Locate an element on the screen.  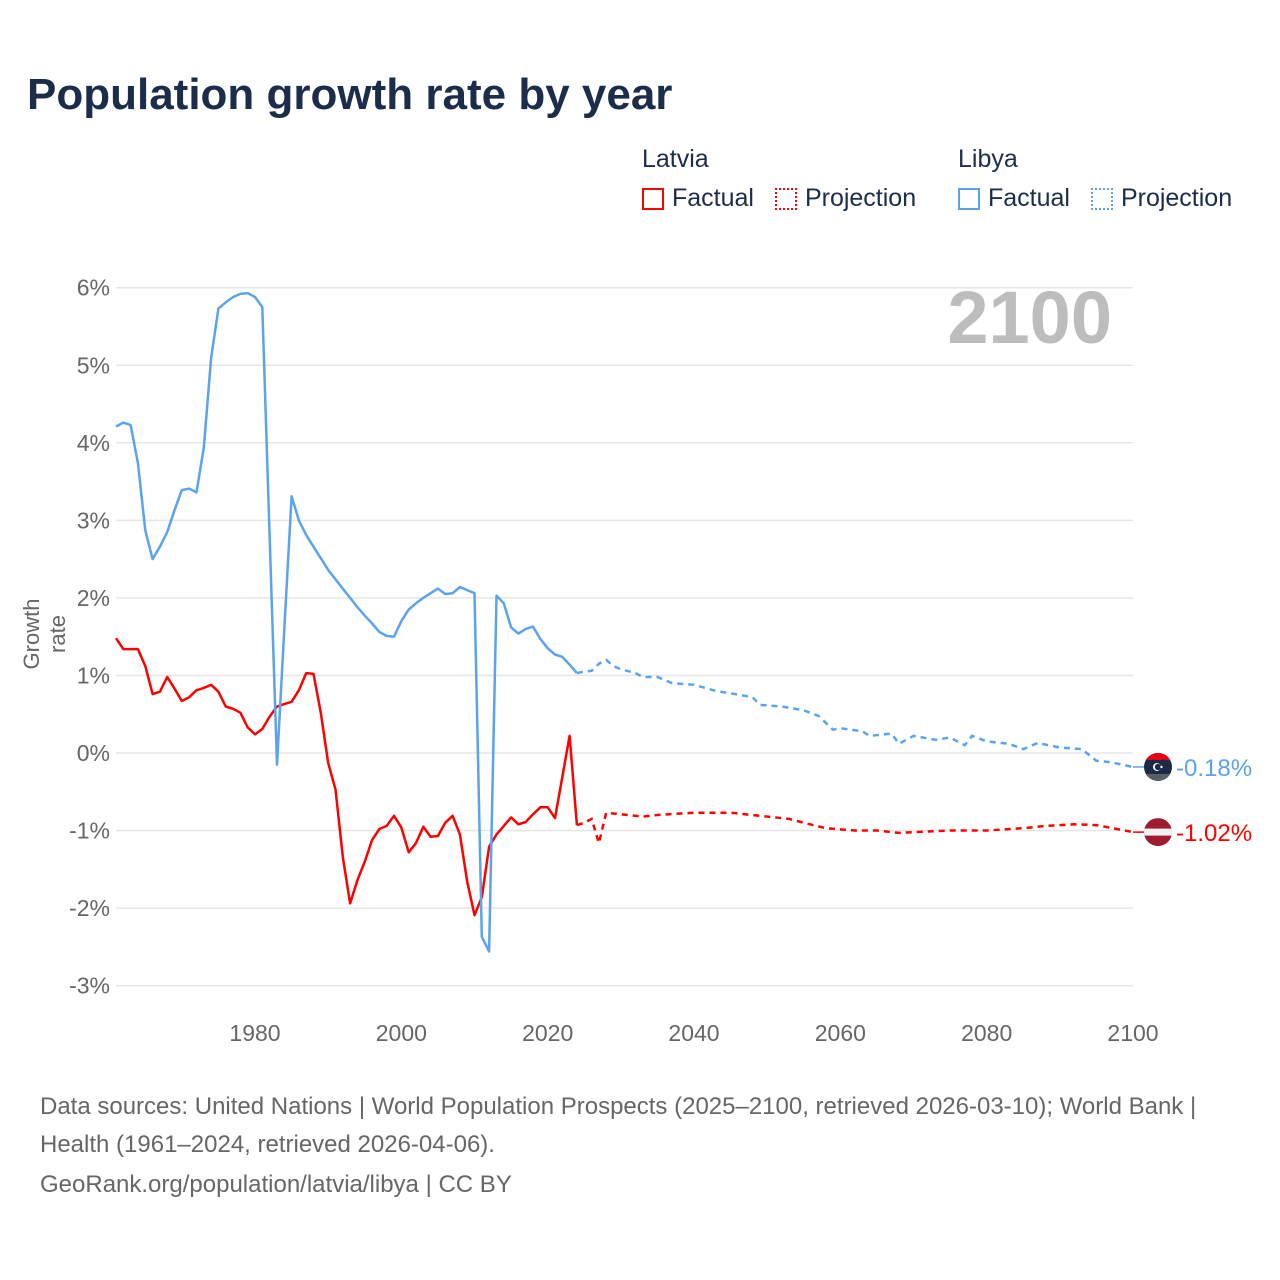
latvia-factual-line is located at coordinates (346, 777).